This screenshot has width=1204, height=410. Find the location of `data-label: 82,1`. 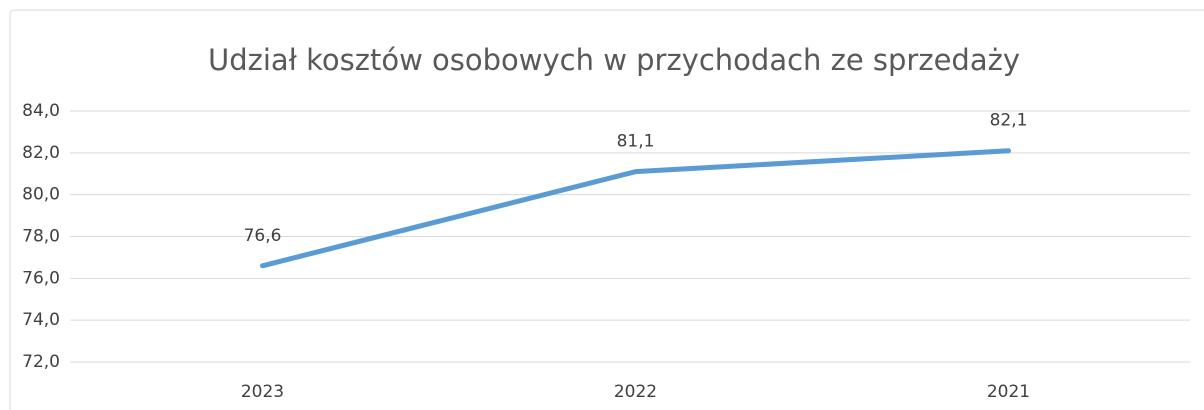

data-label: 82,1 is located at coordinates (1009, 121).